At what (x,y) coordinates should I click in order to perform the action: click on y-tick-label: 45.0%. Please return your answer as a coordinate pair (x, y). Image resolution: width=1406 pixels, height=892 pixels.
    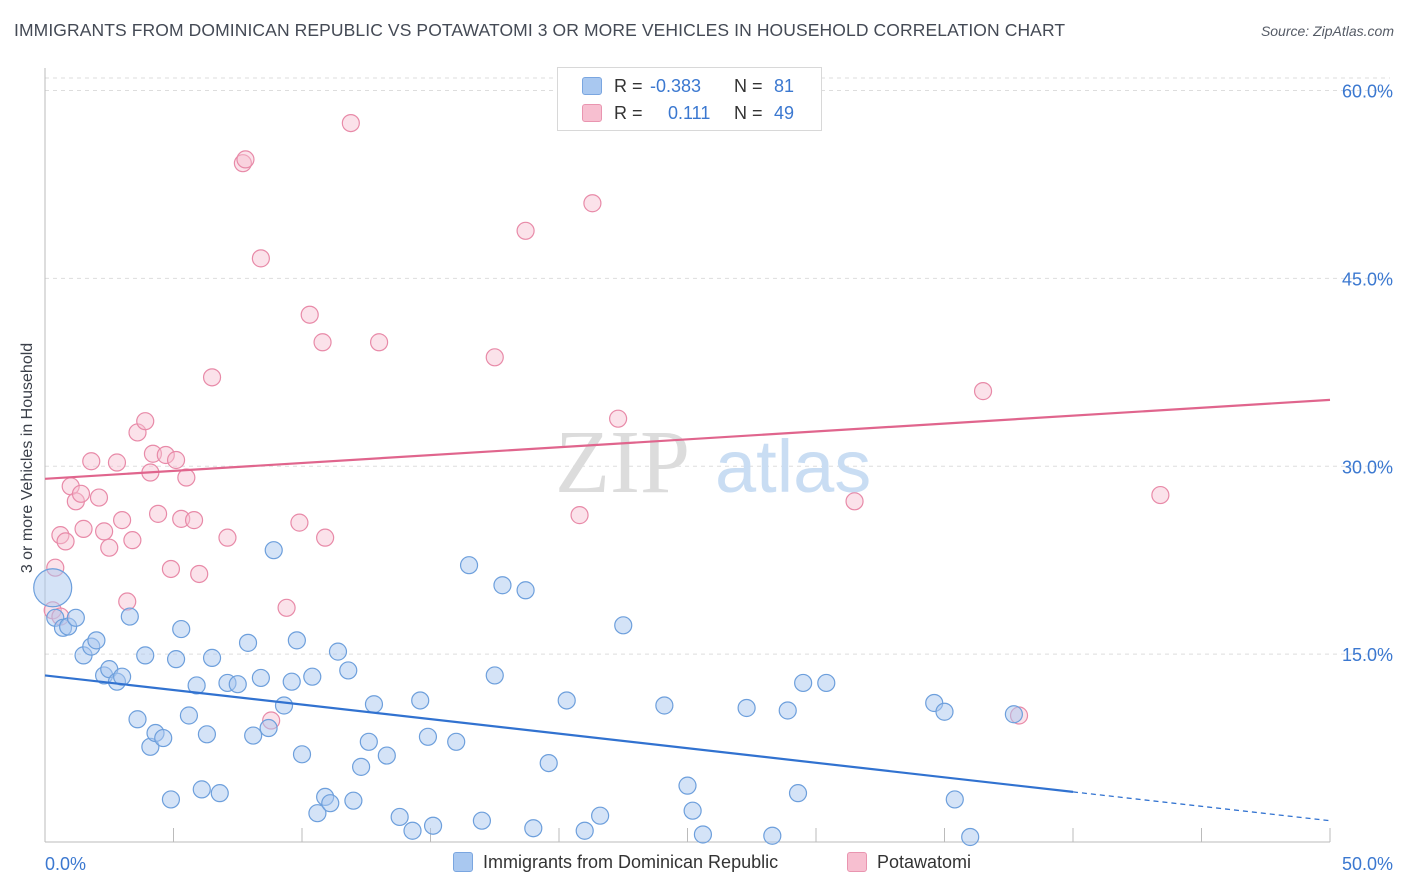
    Looking at the image, I should click on (1367, 279).